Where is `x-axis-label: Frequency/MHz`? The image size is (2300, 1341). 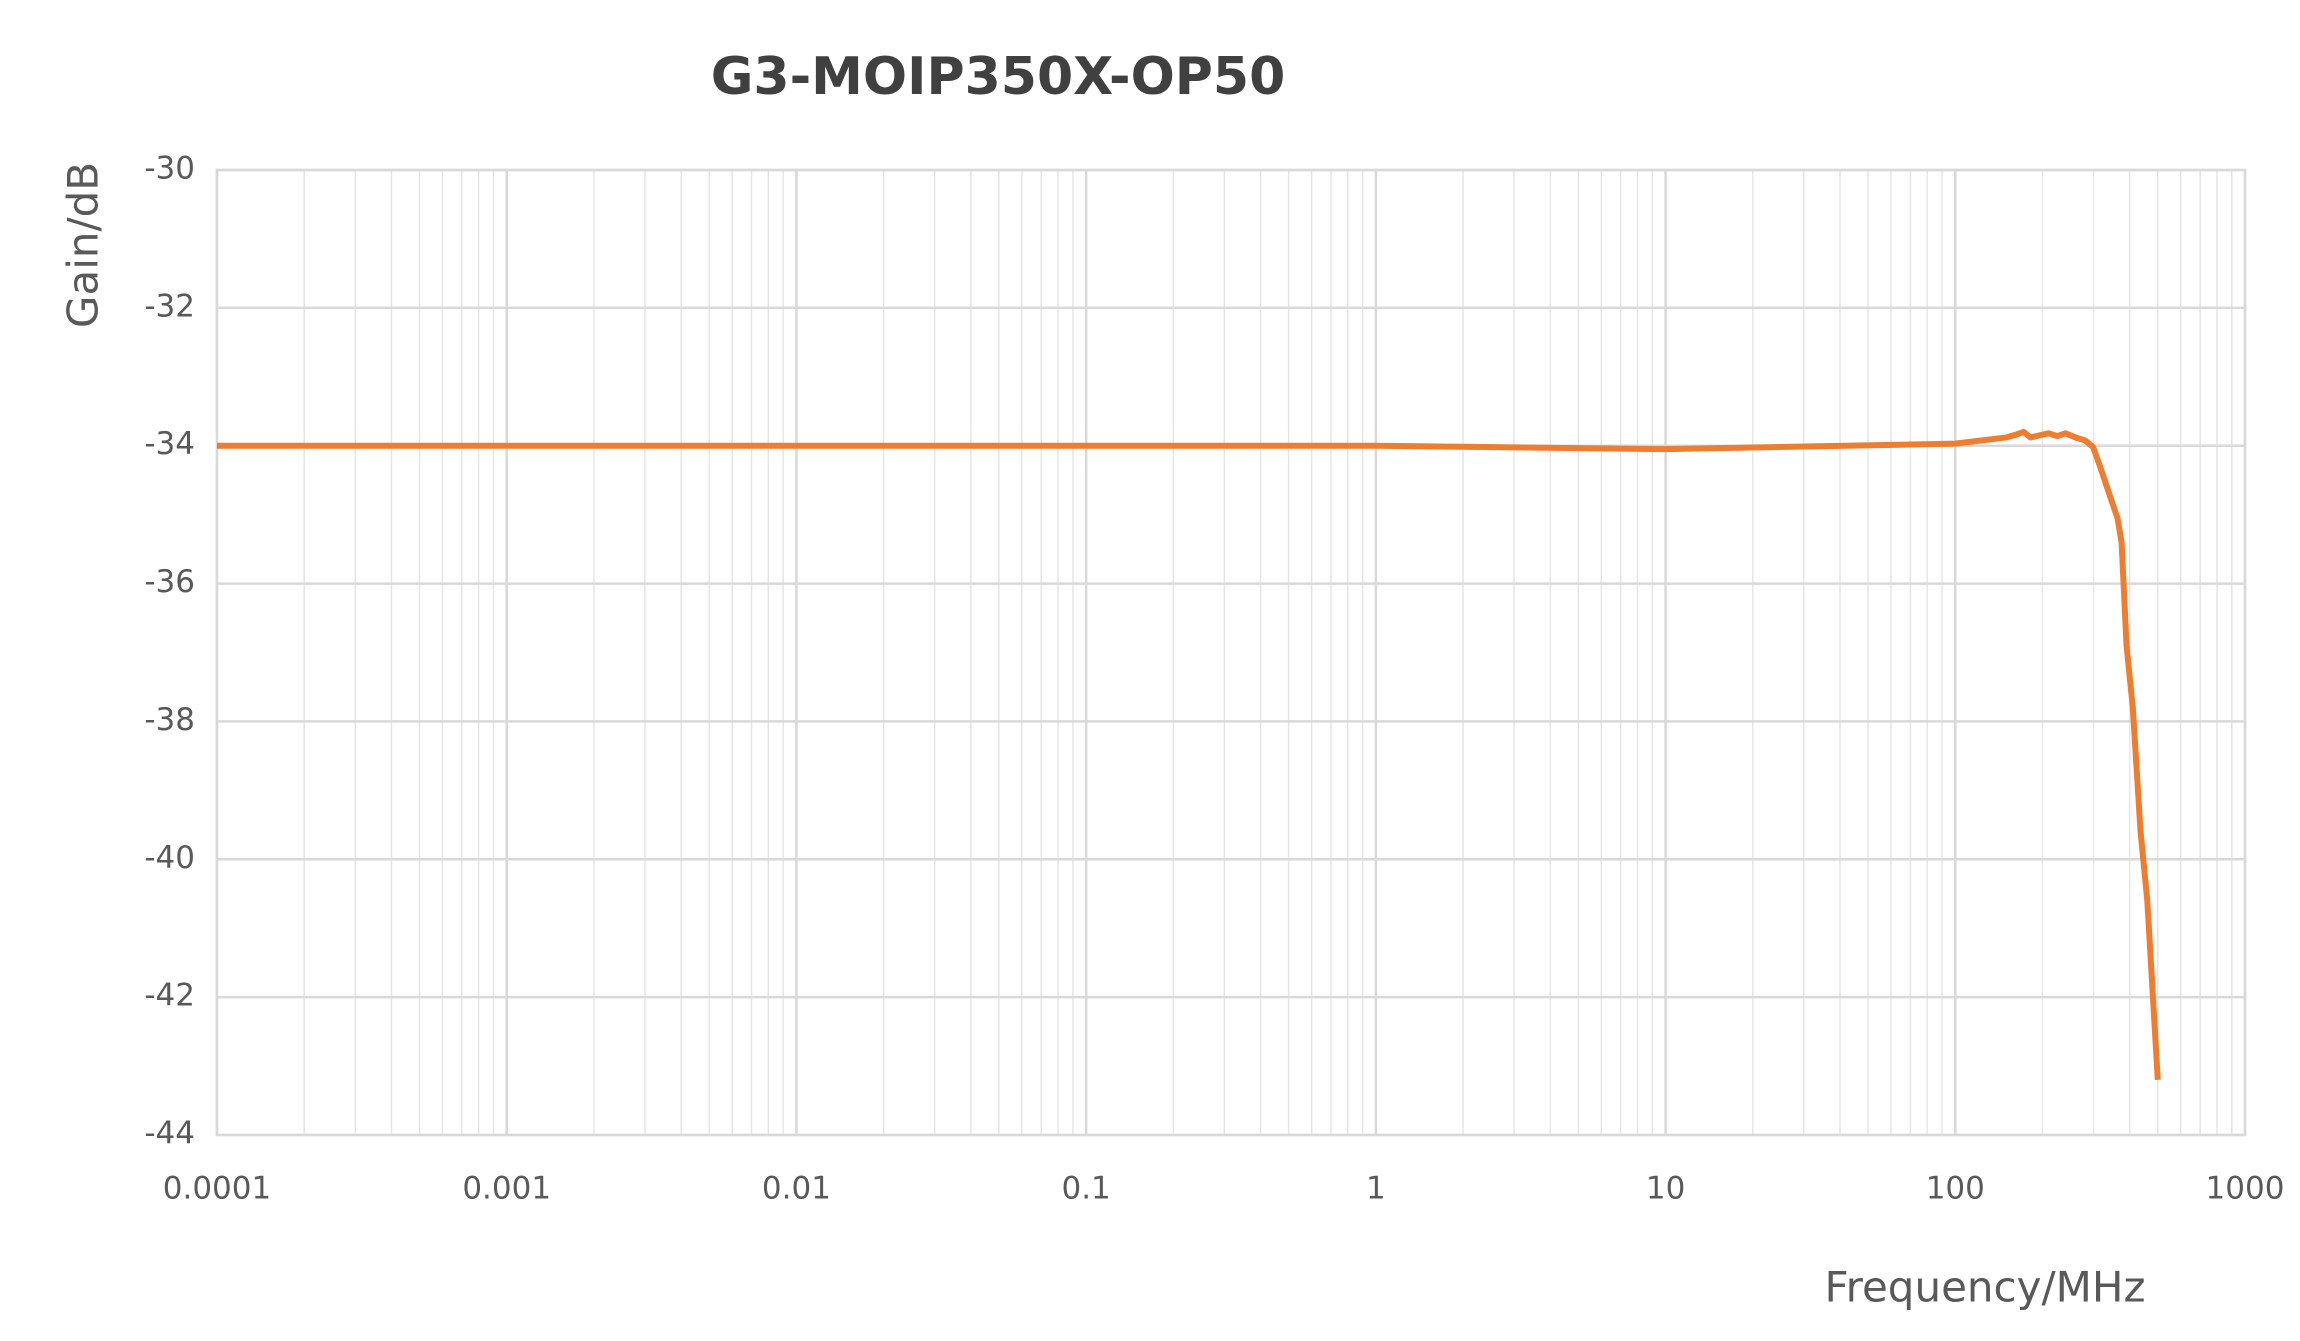
x-axis-label: Frequency/MHz is located at coordinates (1985, 1287).